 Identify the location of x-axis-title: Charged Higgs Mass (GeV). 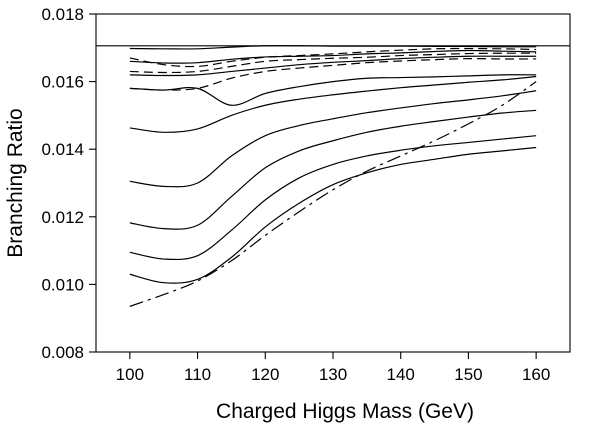
(345, 411).